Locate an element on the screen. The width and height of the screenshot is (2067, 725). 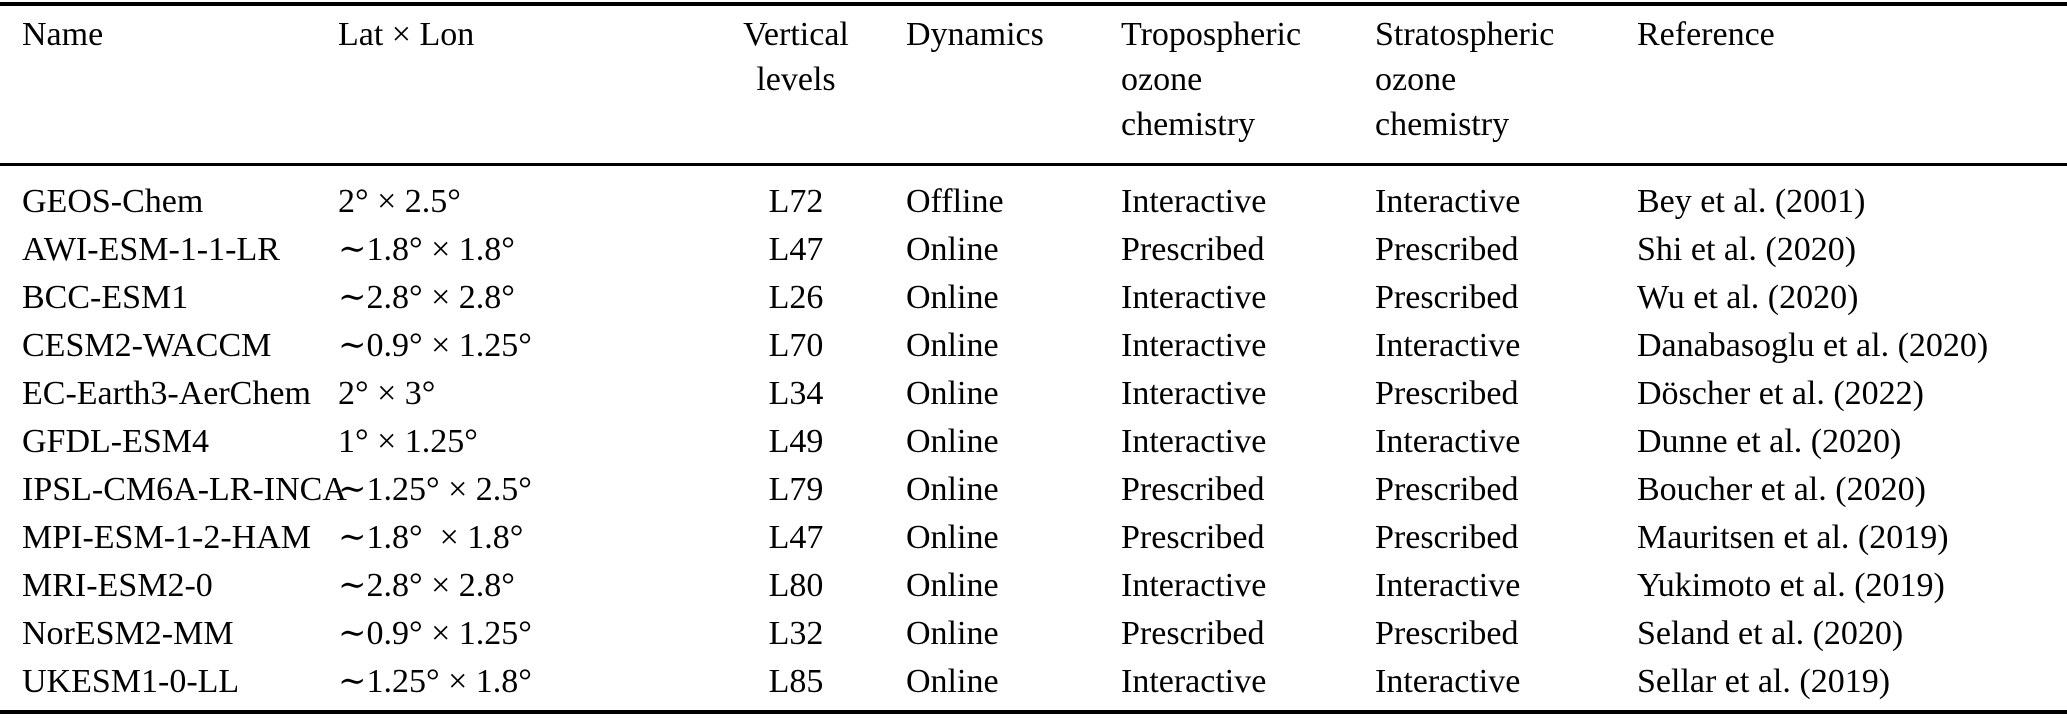
cell-name: MPI-ESM-1-2-HAM is located at coordinates (166, 537).